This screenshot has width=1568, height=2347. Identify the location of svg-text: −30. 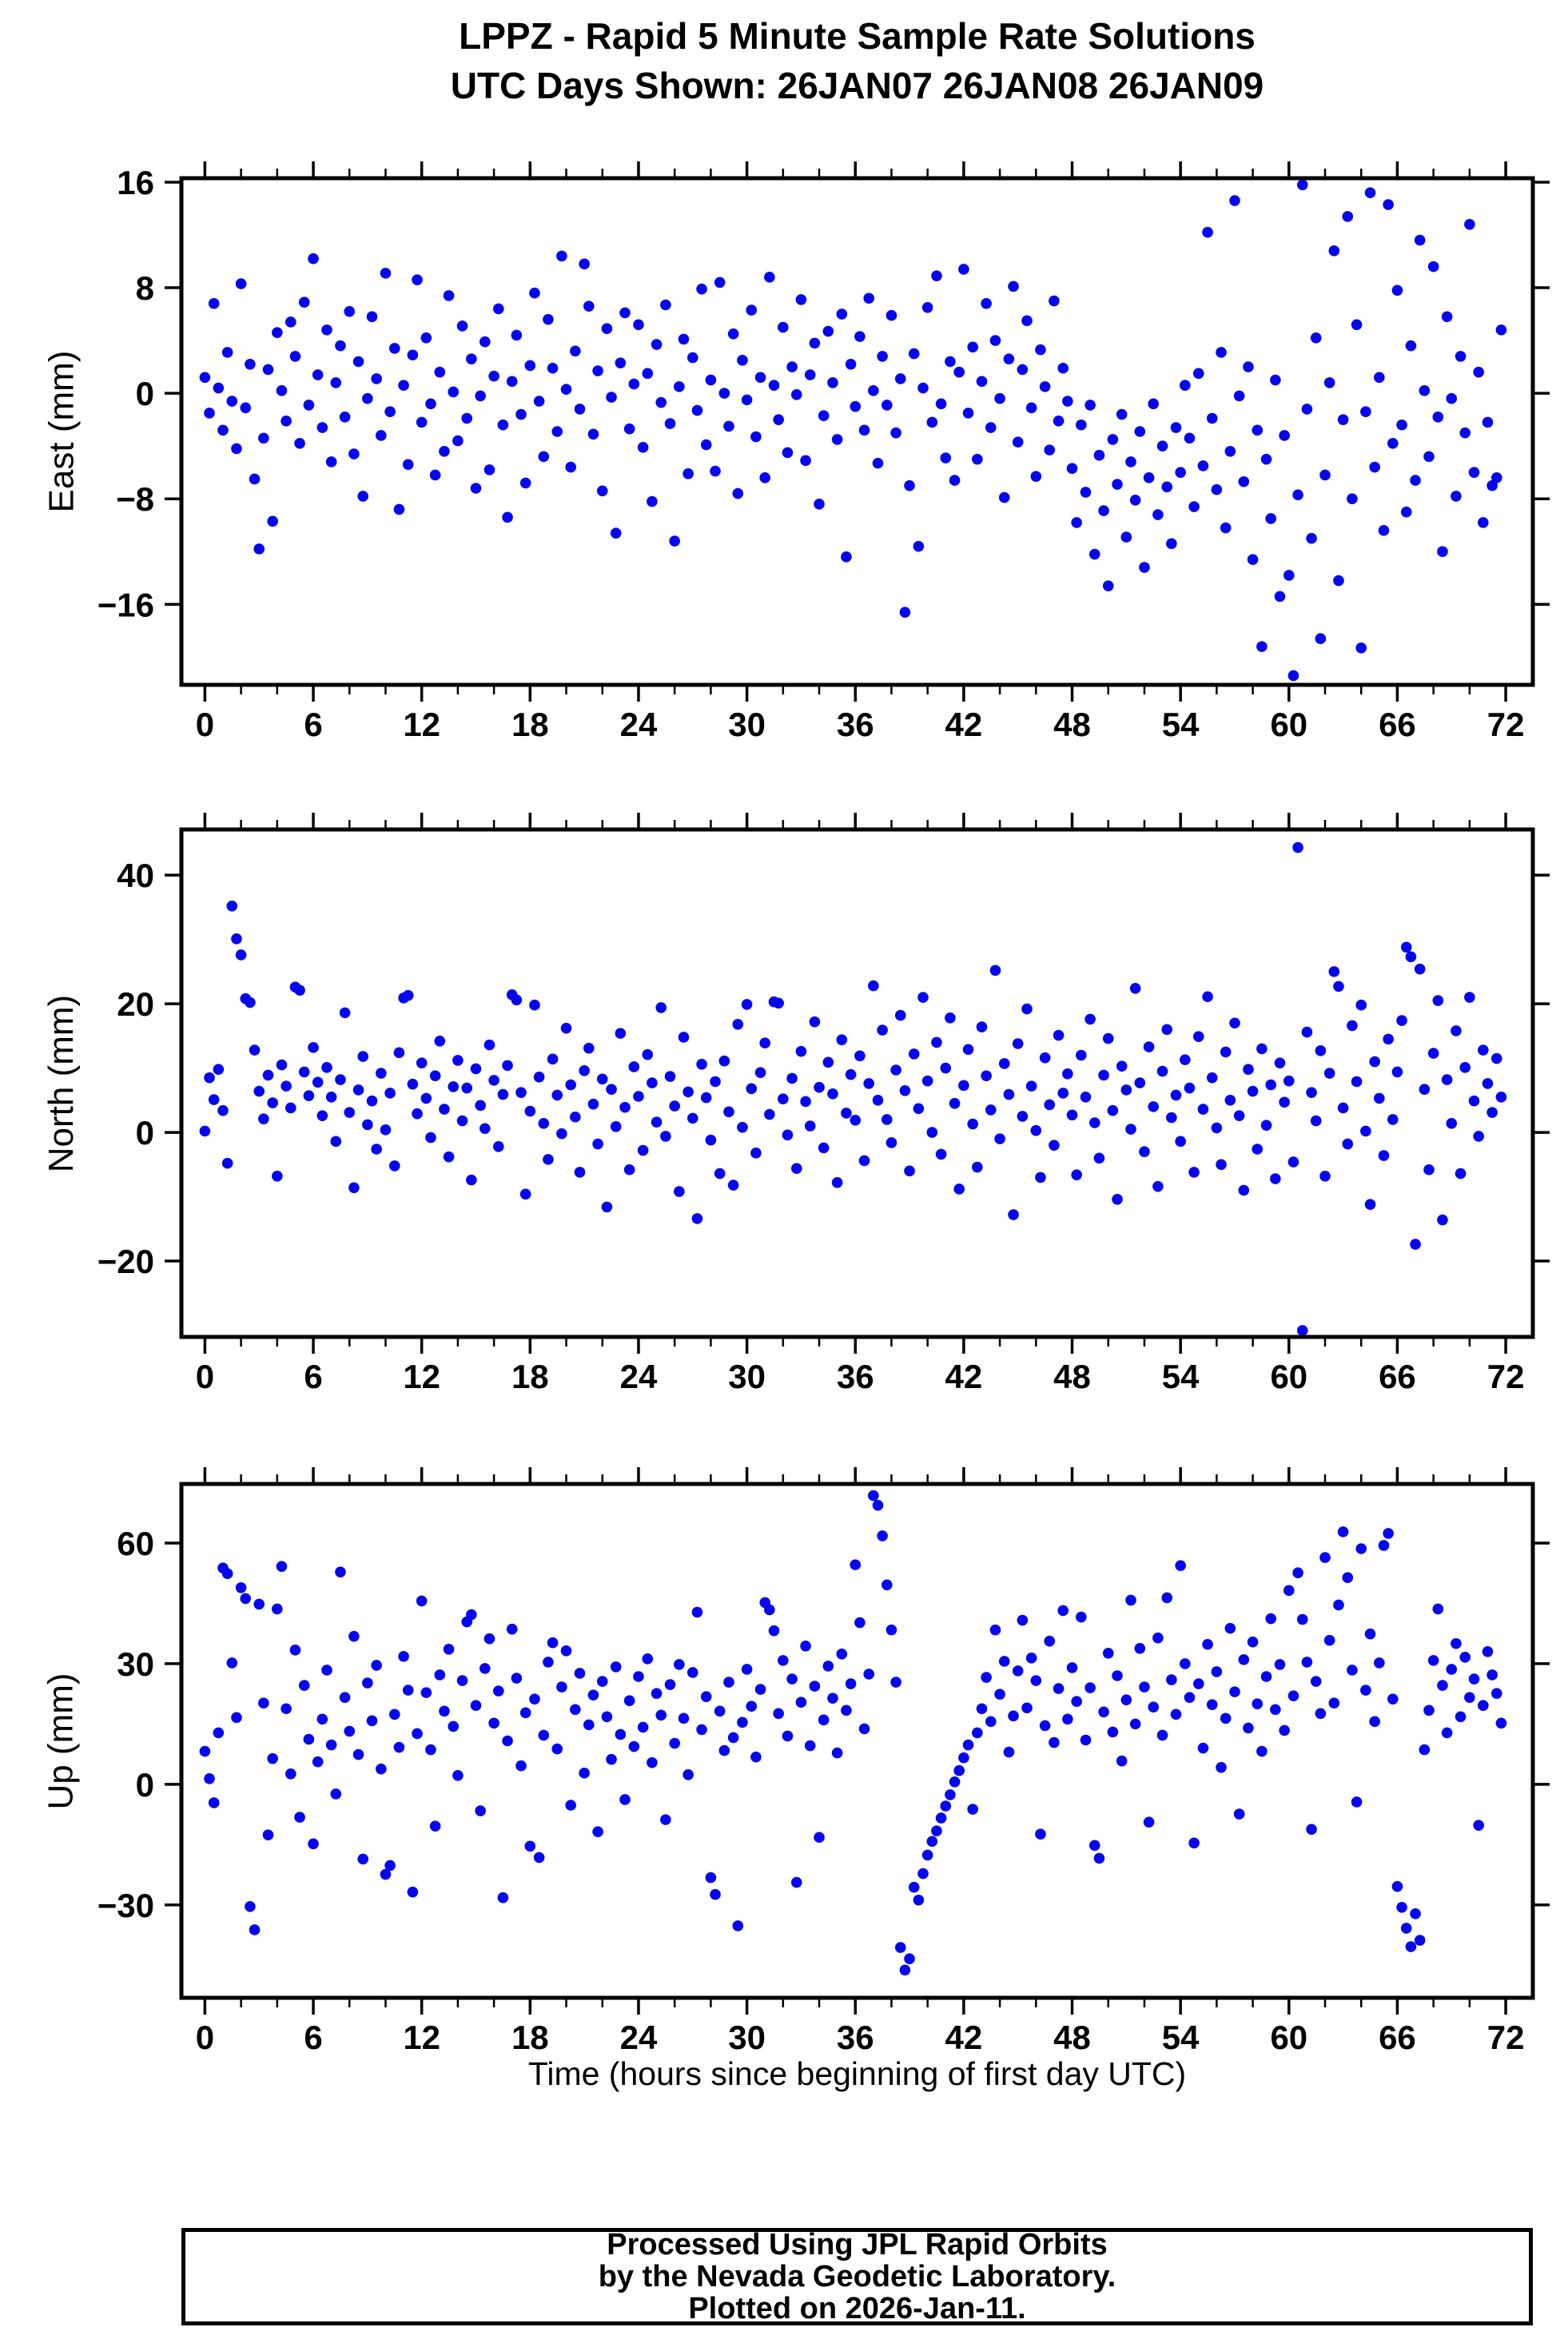
(126, 1905).